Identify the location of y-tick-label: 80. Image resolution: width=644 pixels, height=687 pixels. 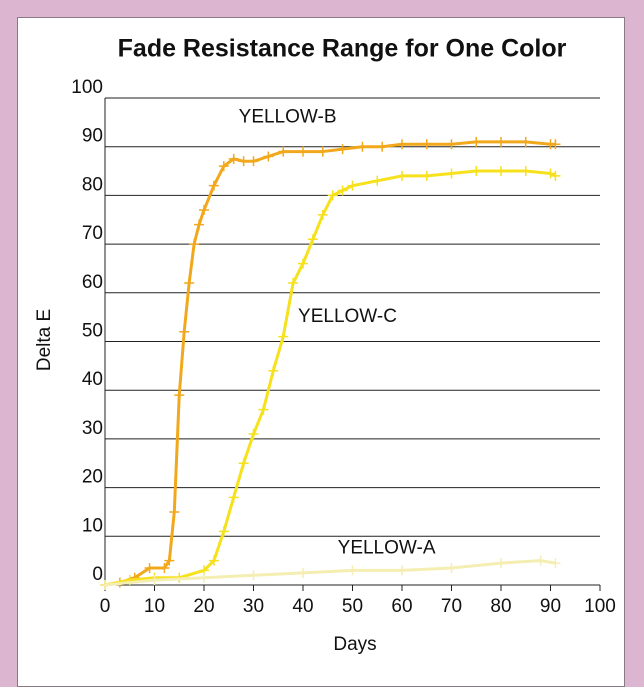
(92, 184).